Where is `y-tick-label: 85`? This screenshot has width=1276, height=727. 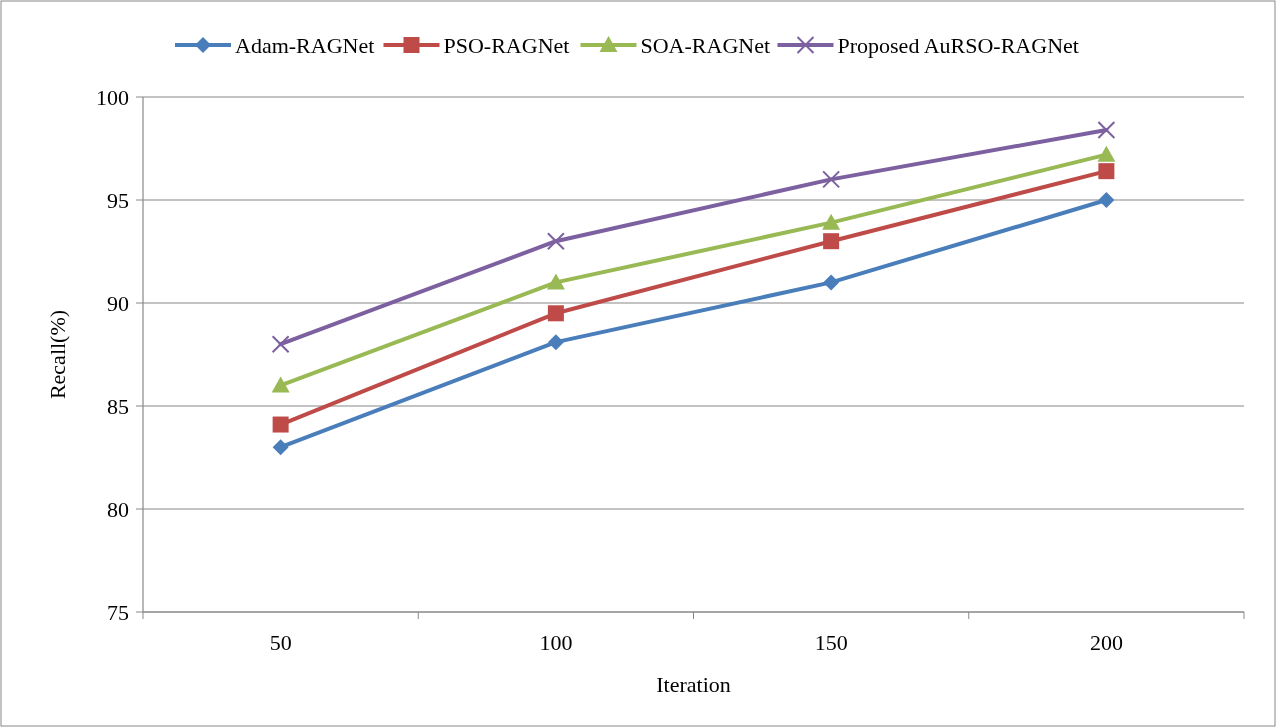
y-tick-label: 85 is located at coordinates (118, 406).